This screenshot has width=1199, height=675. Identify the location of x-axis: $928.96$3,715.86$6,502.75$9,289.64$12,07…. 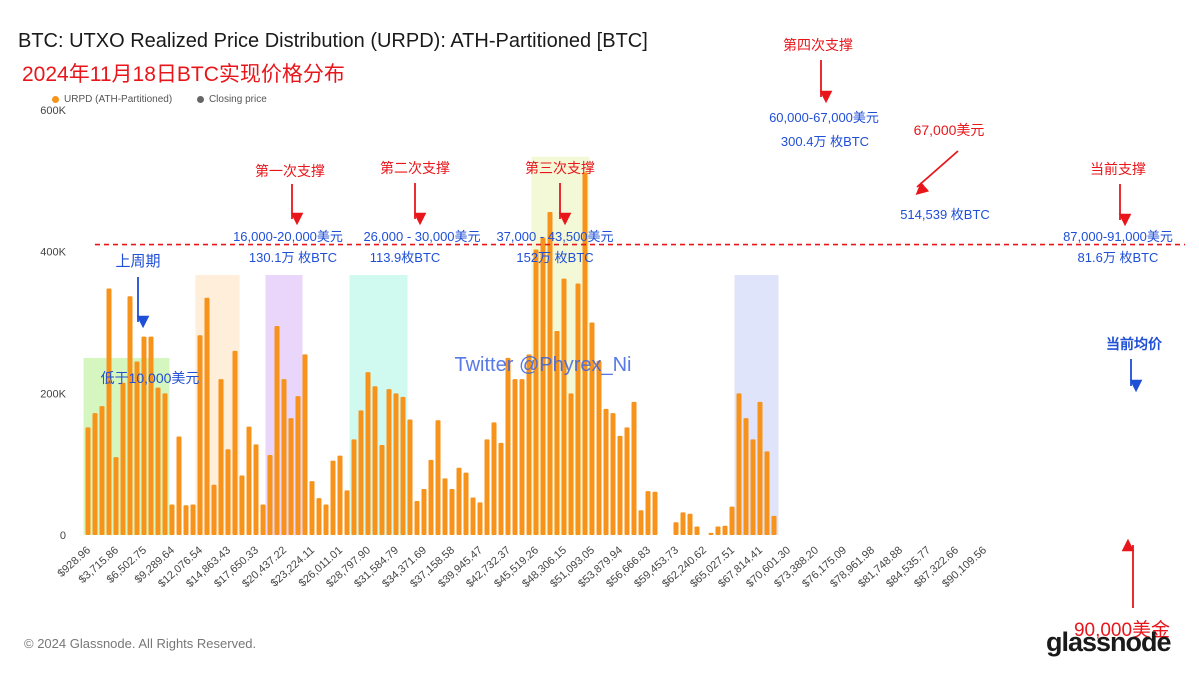
(522, 567).